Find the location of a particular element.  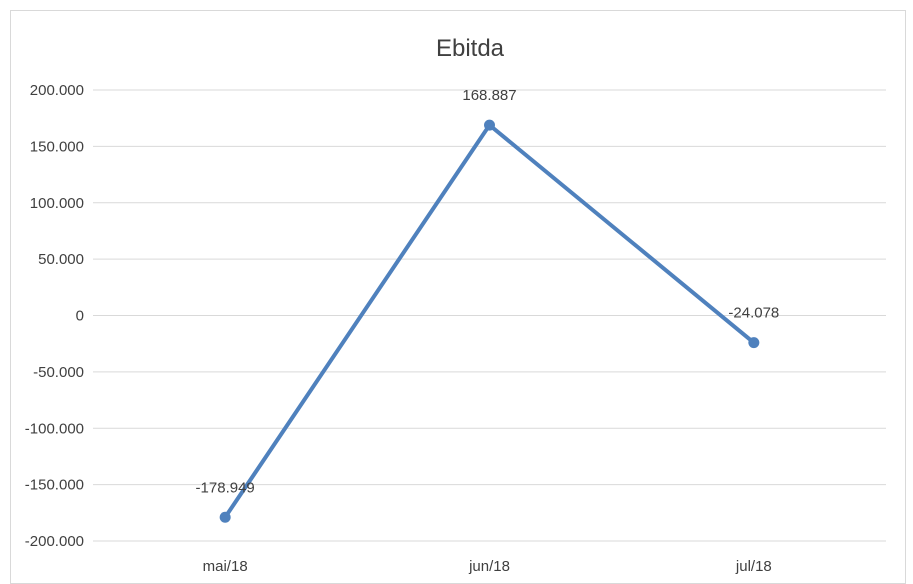

y-tick-label: -200.000 is located at coordinates (54, 541).